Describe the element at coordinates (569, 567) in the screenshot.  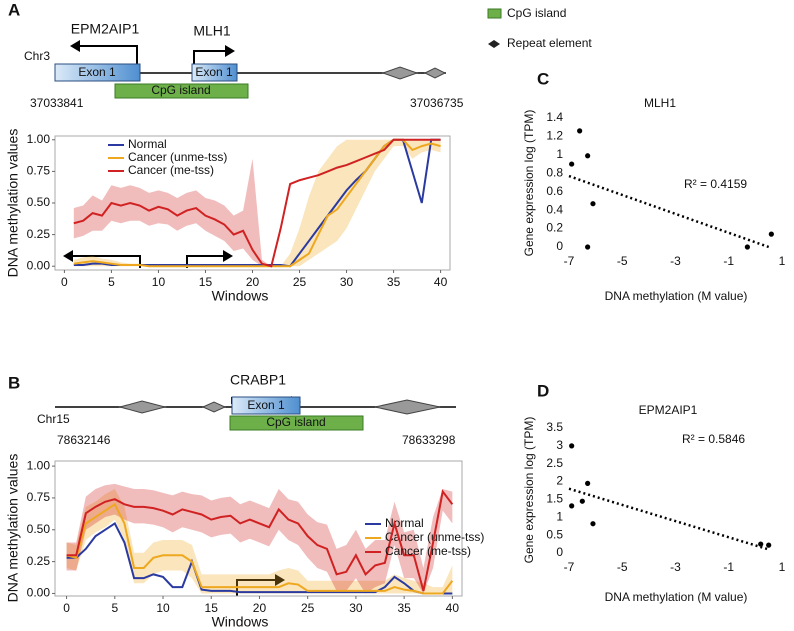
I see `x-tick-label: -7` at that location.